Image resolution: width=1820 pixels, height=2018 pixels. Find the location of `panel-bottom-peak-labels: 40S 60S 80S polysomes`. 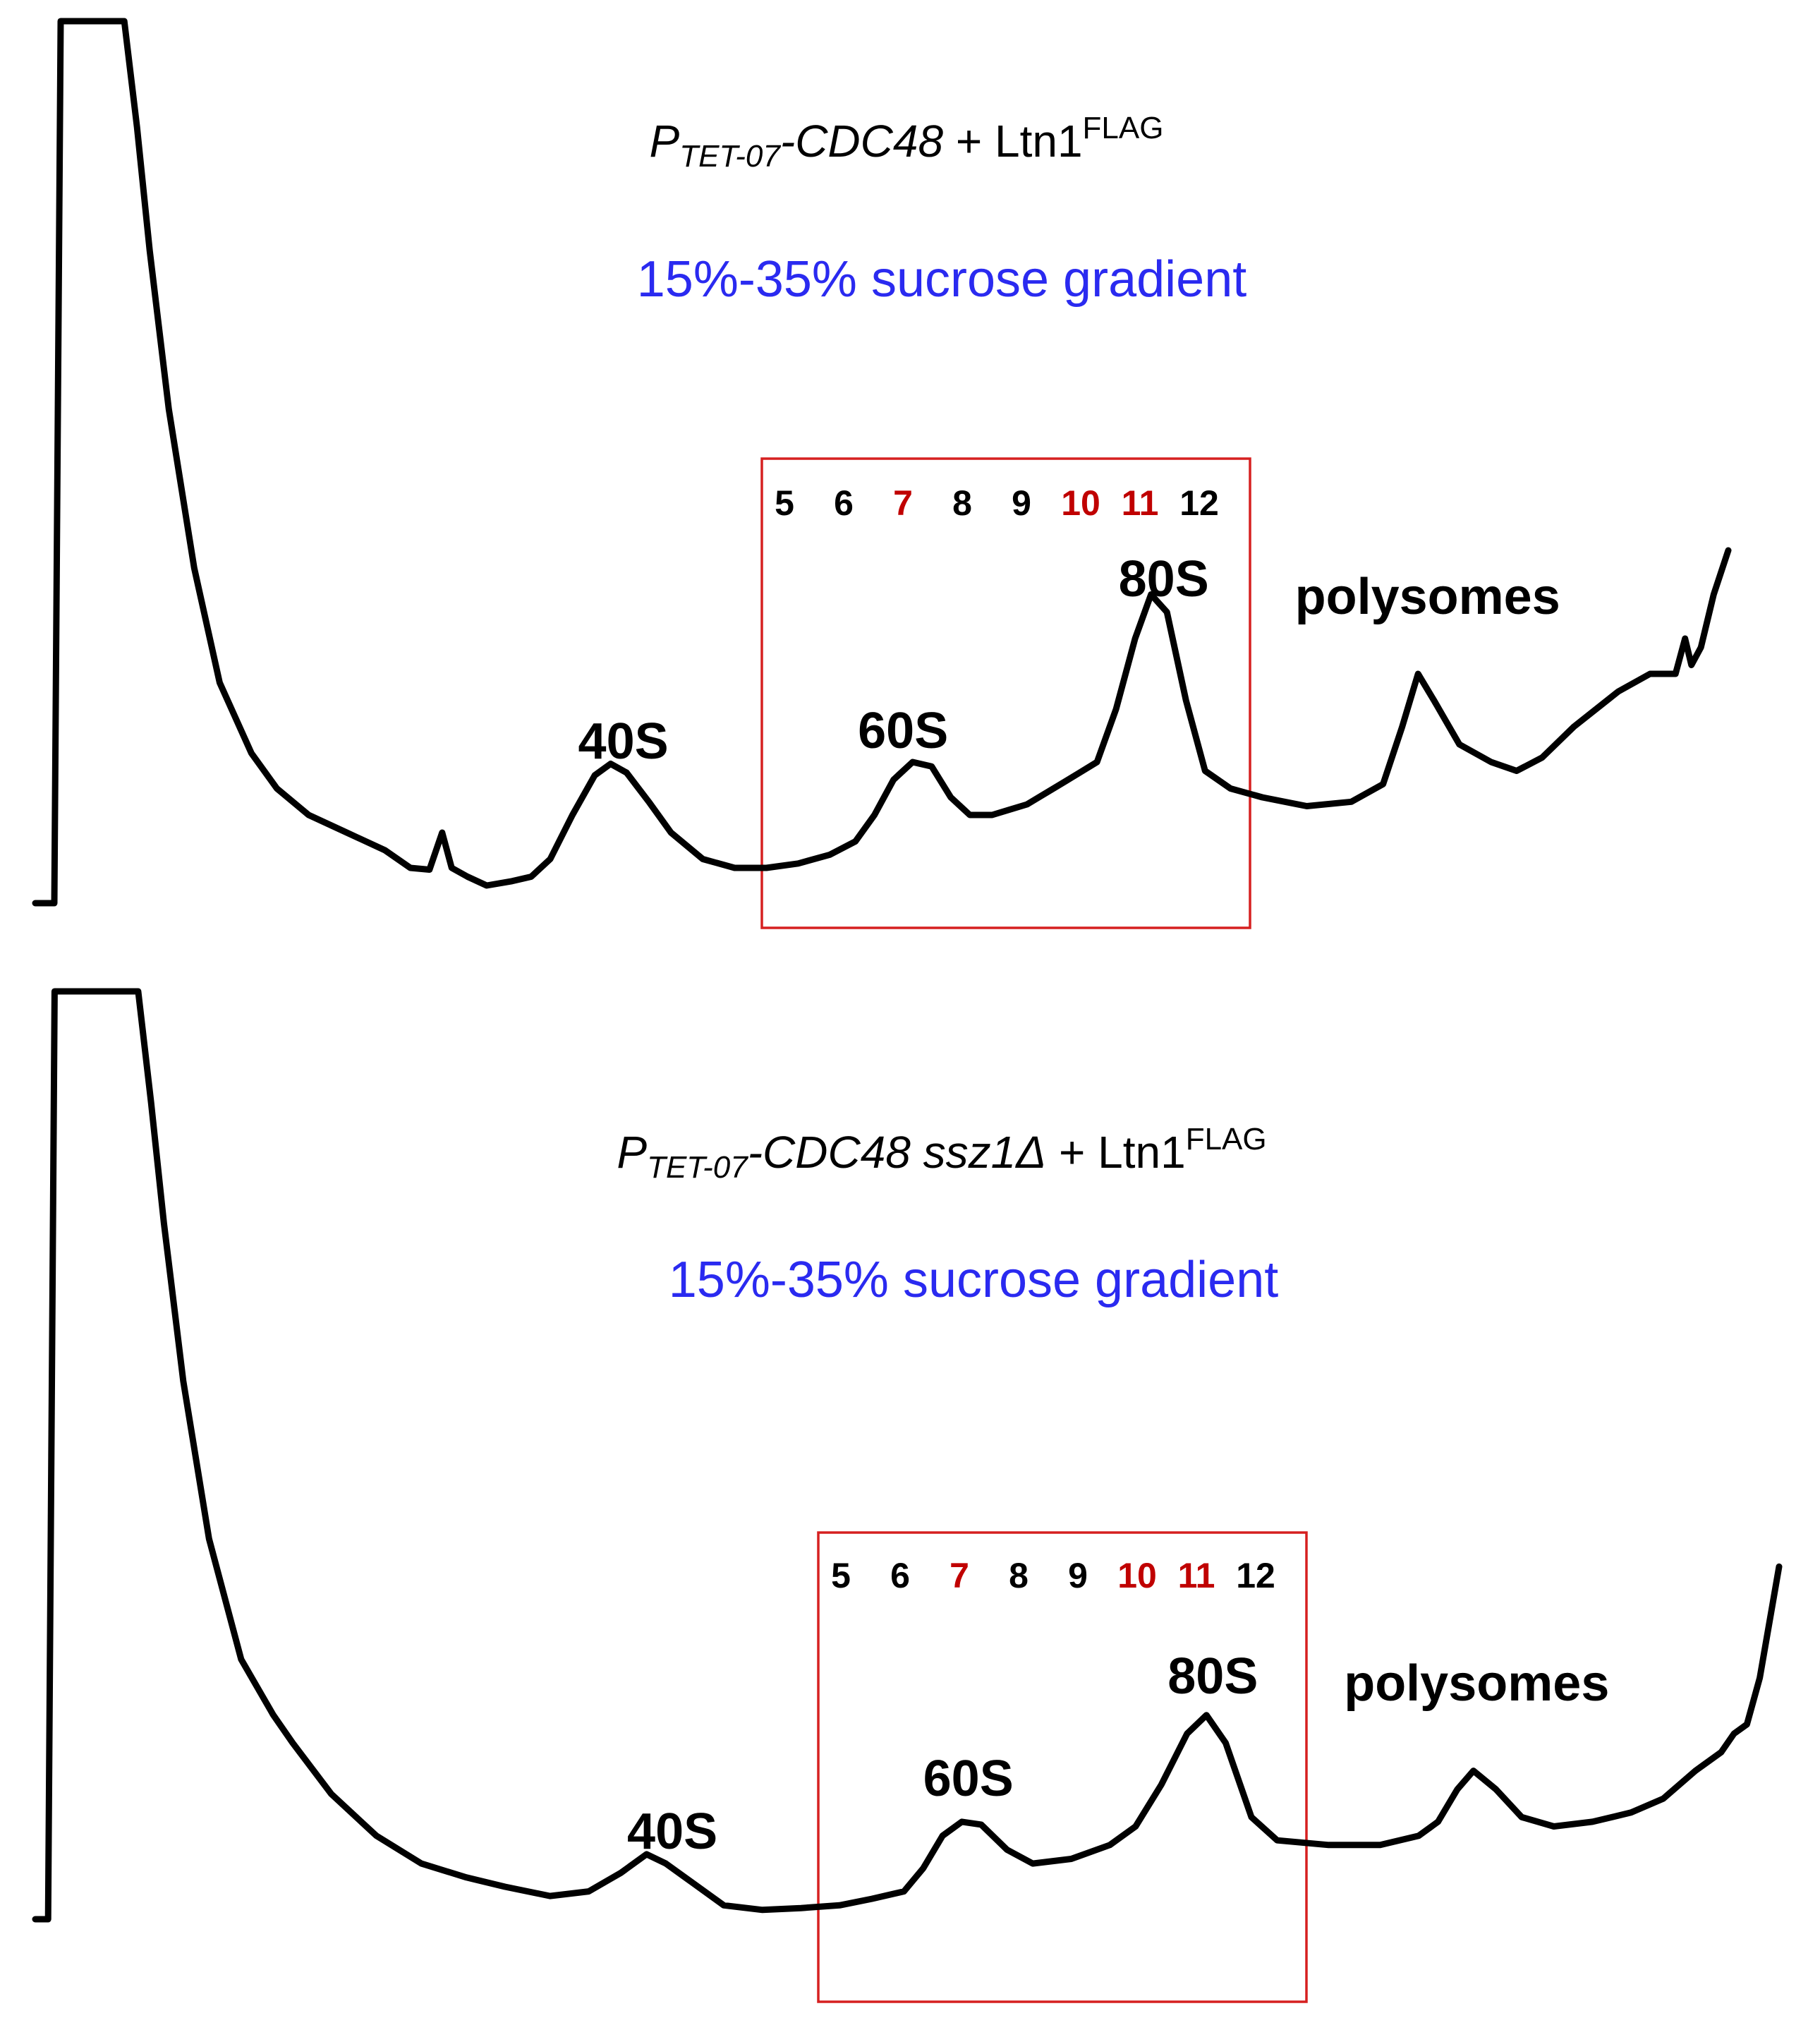

panel-bottom-peak-labels: 40S 60S 80S polysomes is located at coordinates (1118, 1754).